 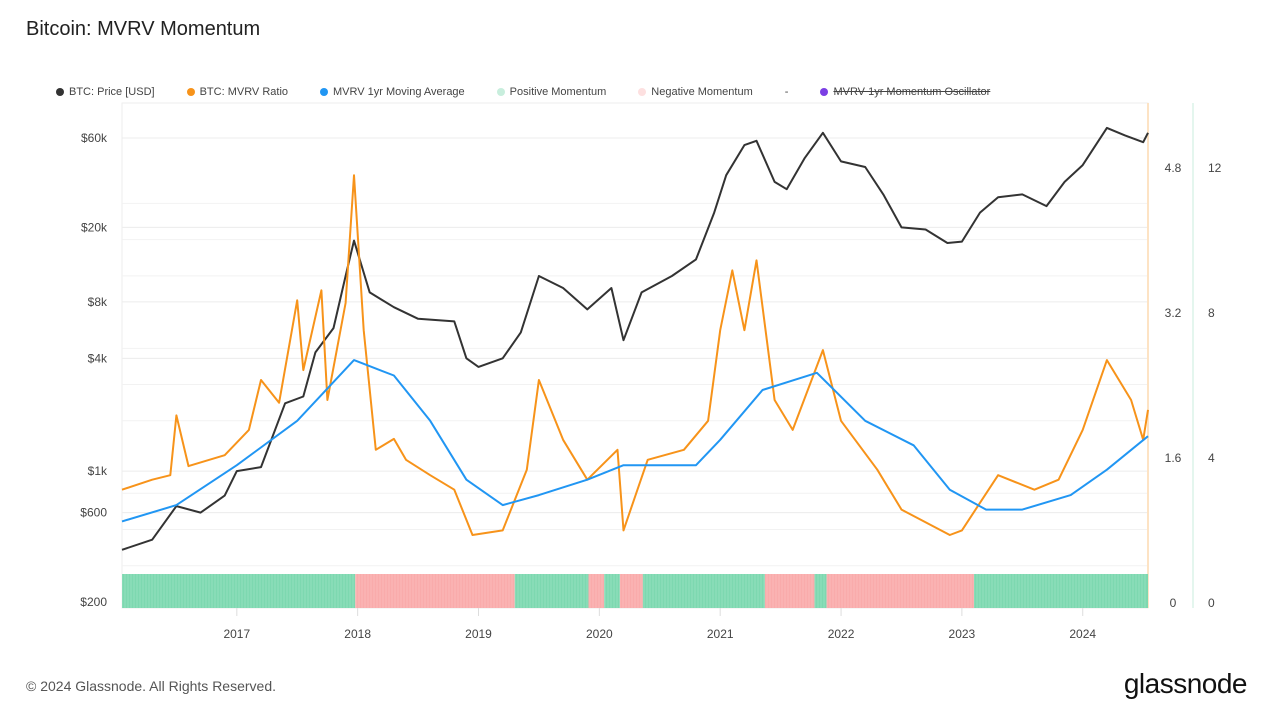 I want to click on price-tick-label: $20k, so click(x=94, y=227).